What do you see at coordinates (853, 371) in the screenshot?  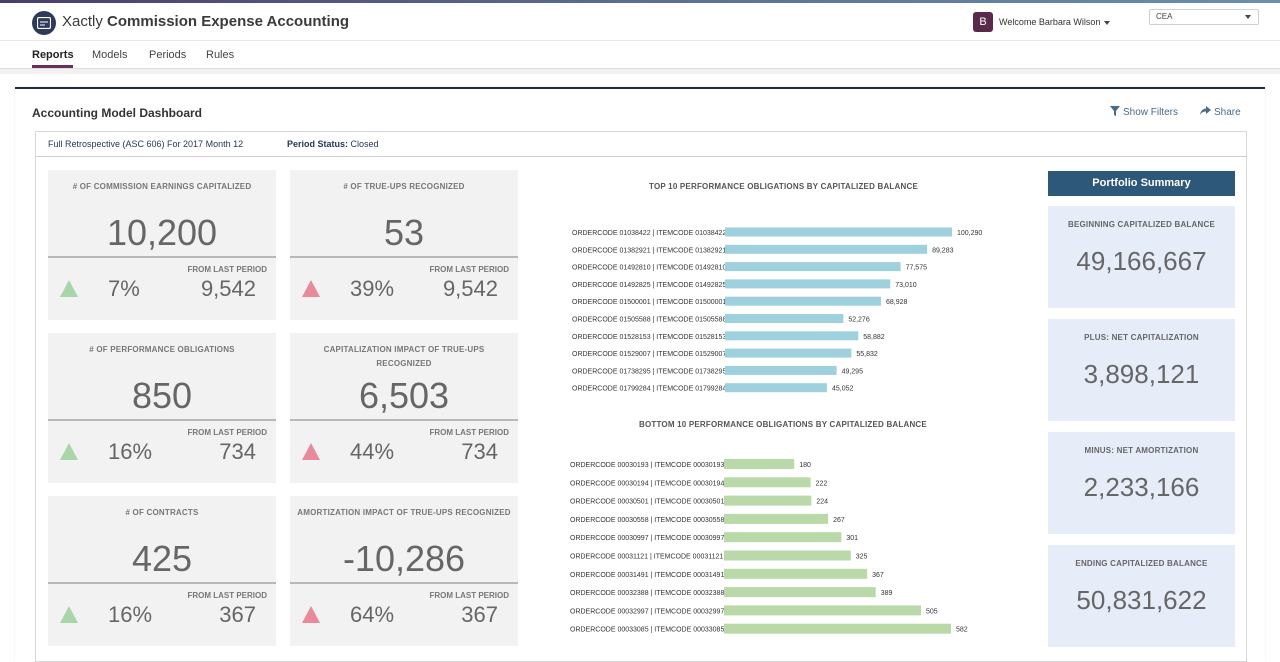 I see `top10-value-label: 49,295` at bounding box center [853, 371].